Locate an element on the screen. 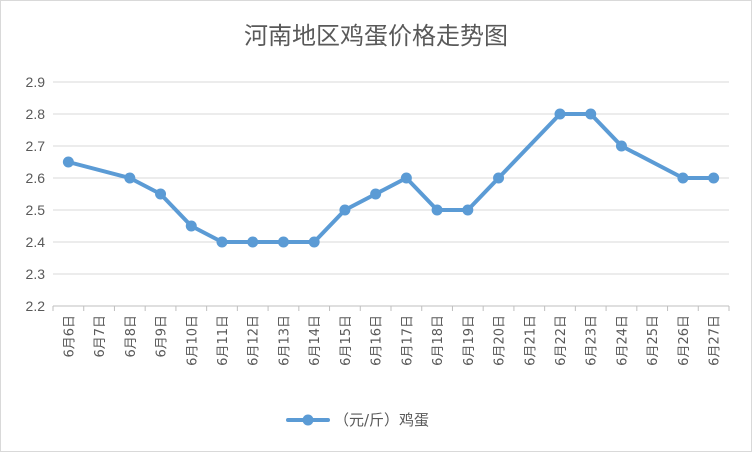 The width and height of the screenshot is (752, 452). x-tick-label: 6月15日 is located at coordinates (346, 340).